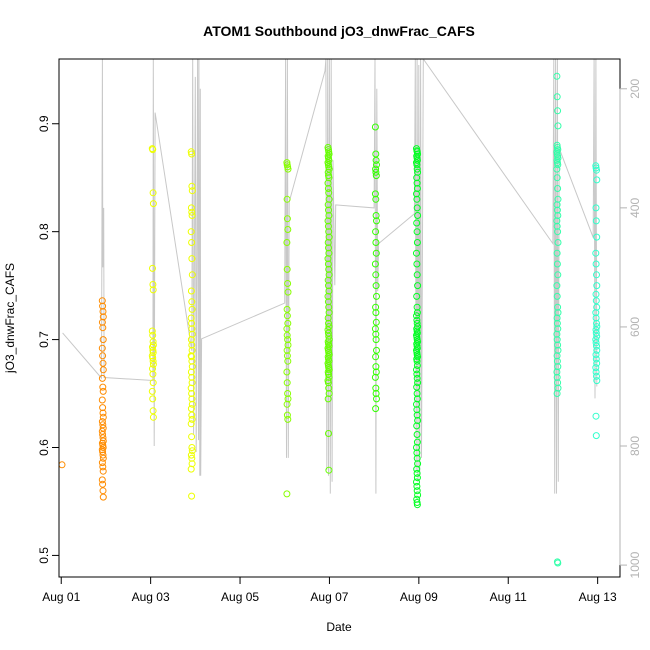  What do you see at coordinates (61, 597) in the screenshot?
I see `x-tick-label: Aug 01` at bounding box center [61, 597].